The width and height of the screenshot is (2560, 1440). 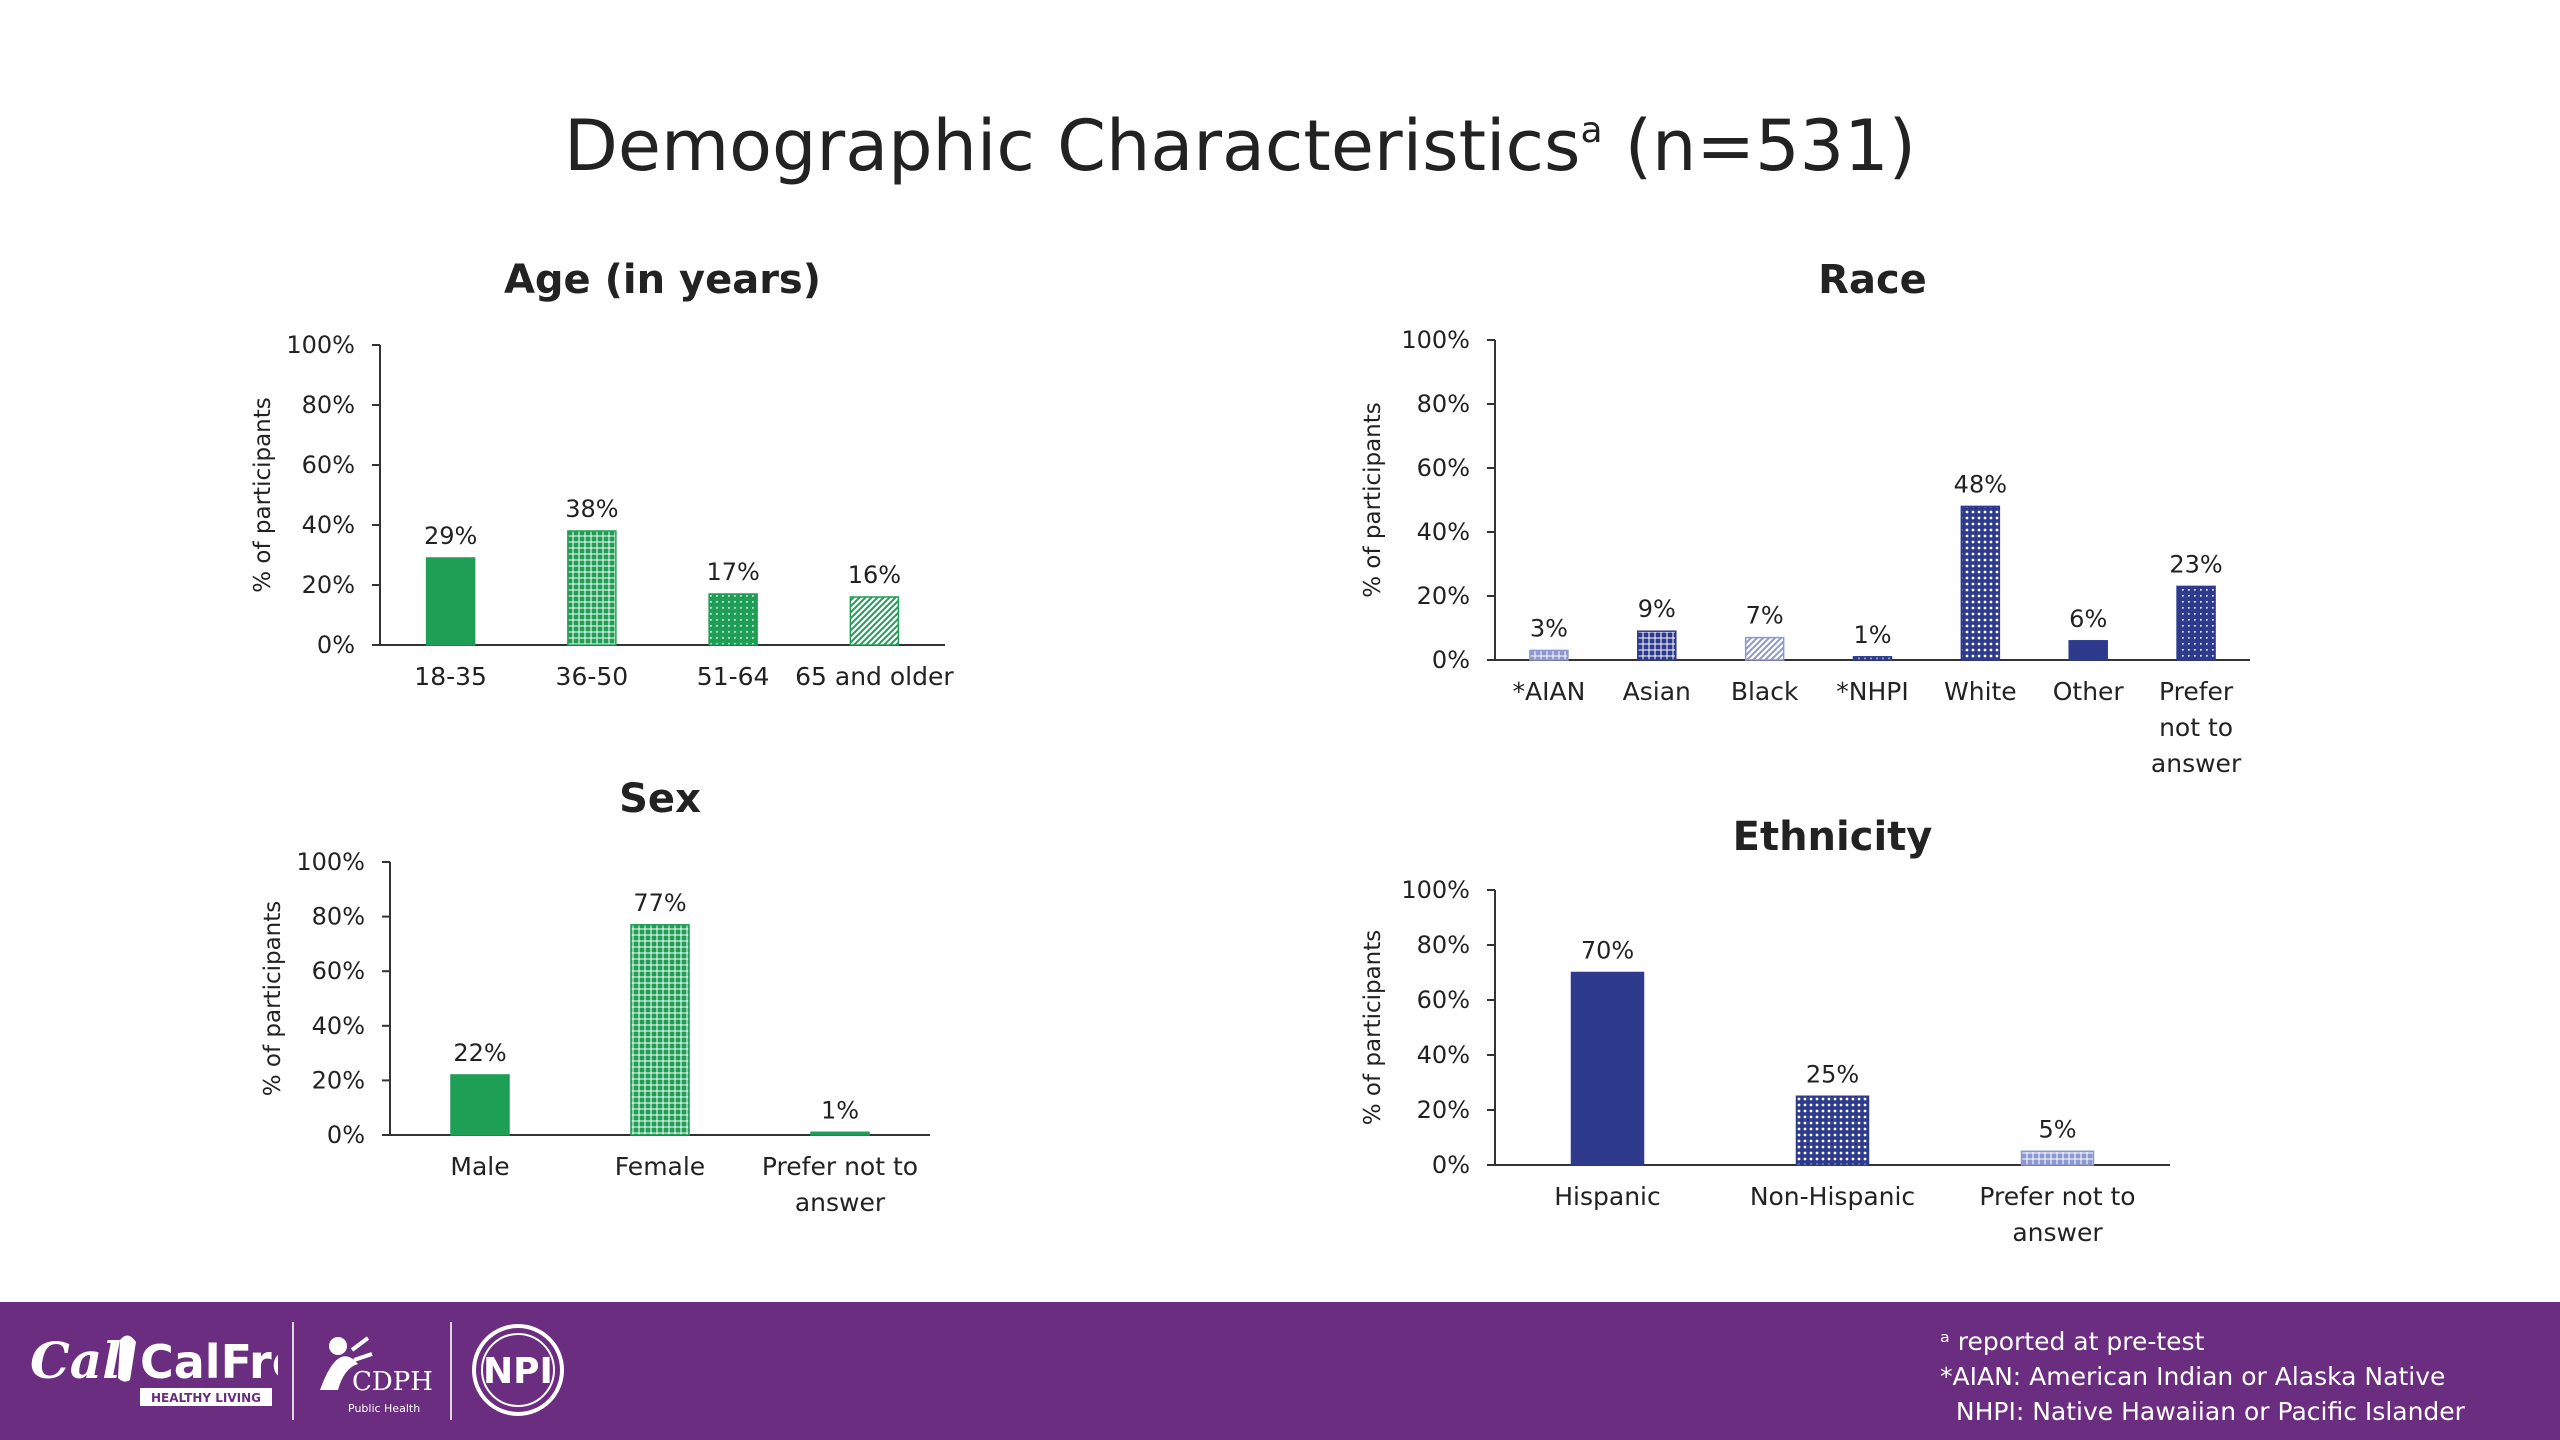 I want to click on sex-data-label: 1%, so click(x=840, y=1110).